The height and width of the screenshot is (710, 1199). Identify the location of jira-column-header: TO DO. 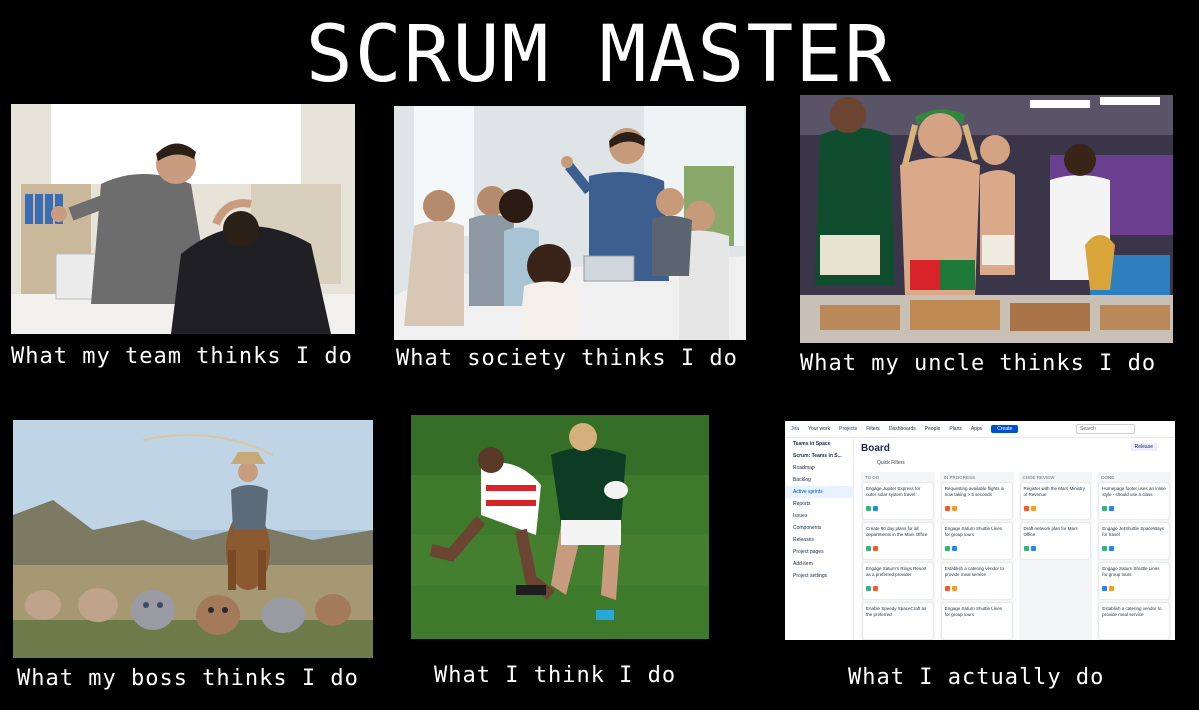
(872, 477).